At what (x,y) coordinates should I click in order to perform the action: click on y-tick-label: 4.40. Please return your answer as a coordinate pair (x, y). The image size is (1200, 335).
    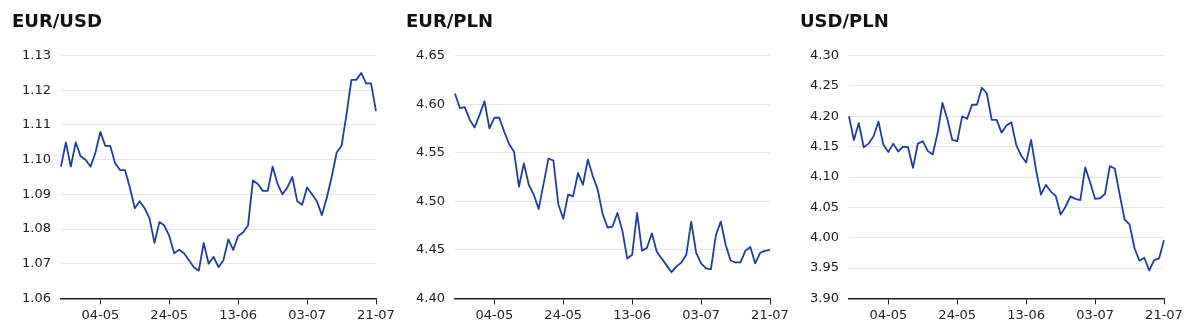
    Looking at the image, I should click on (430, 297).